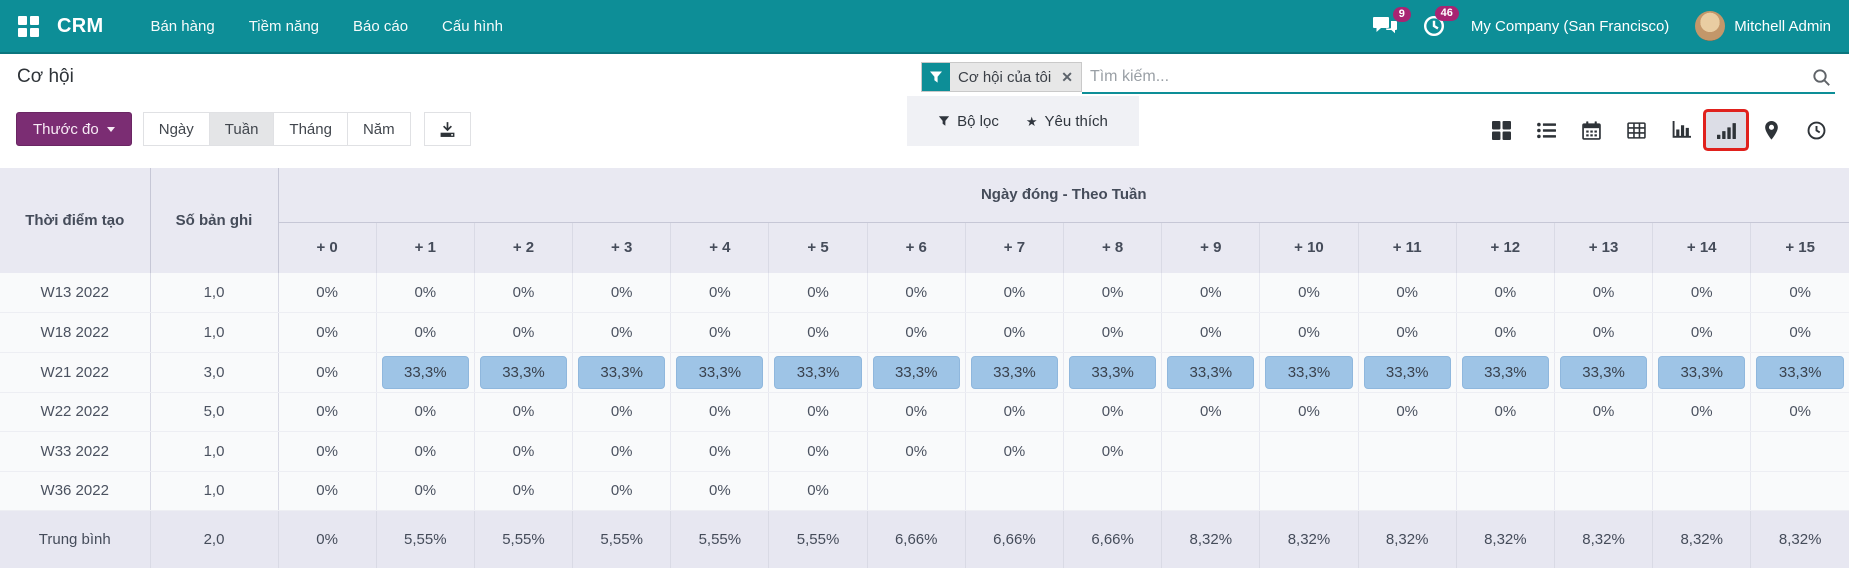 Image resolution: width=1849 pixels, height=568 pixels. I want to click on search-icon, so click(1821, 78).